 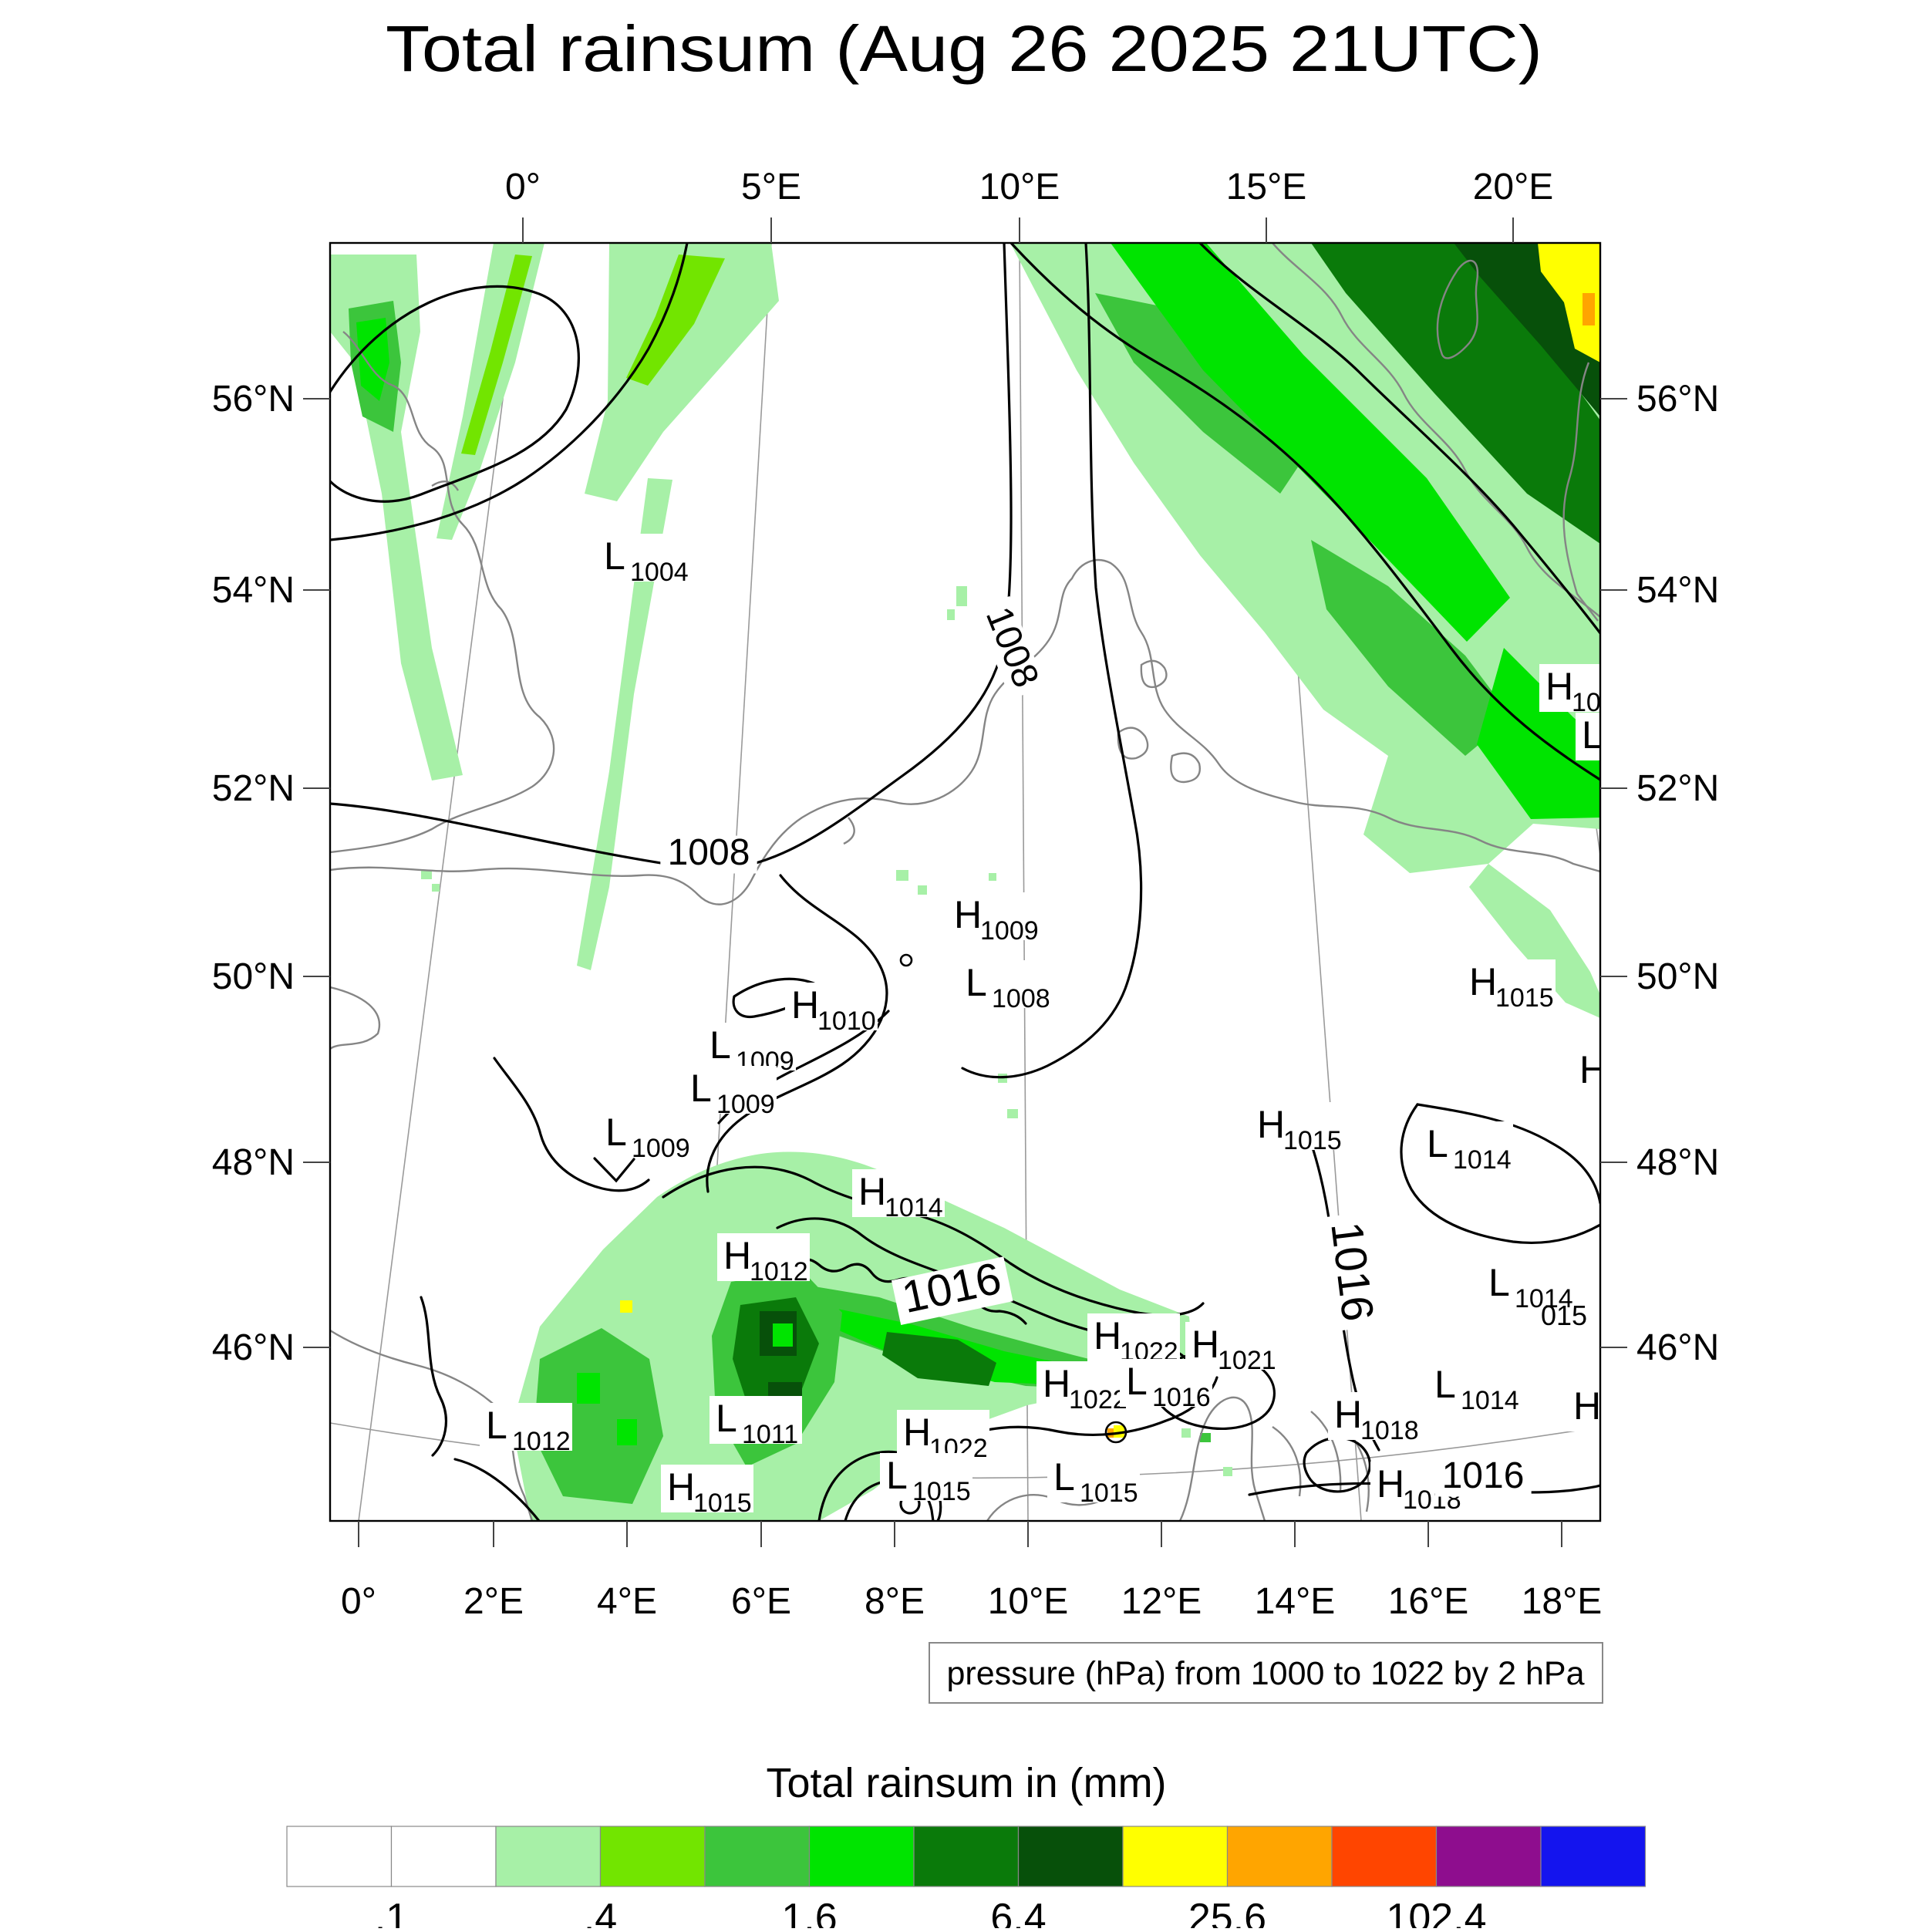 What do you see at coordinates (1021, 998) in the screenshot?
I see `pressure-value: 1008` at bounding box center [1021, 998].